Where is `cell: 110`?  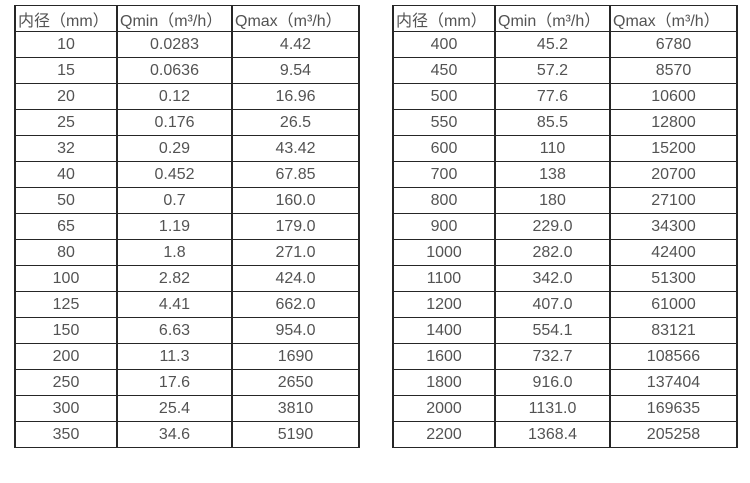 cell: 110 is located at coordinates (552, 148).